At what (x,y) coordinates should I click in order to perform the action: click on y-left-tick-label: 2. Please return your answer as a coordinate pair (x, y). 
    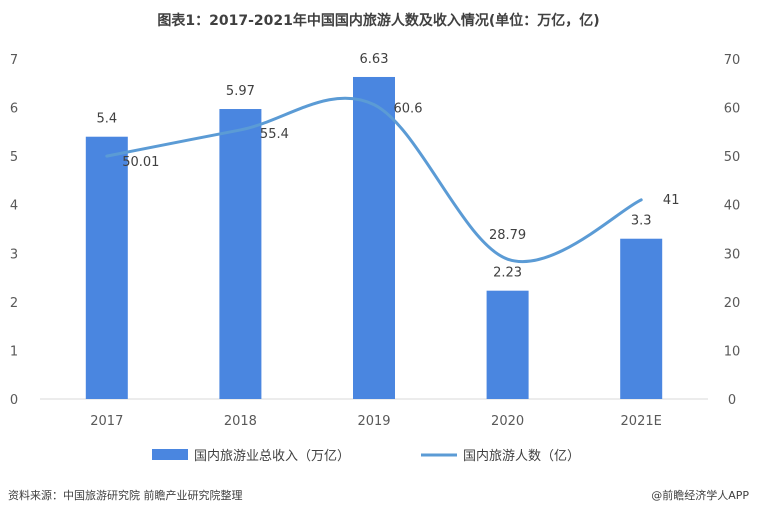
    Looking at the image, I should click on (14, 303).